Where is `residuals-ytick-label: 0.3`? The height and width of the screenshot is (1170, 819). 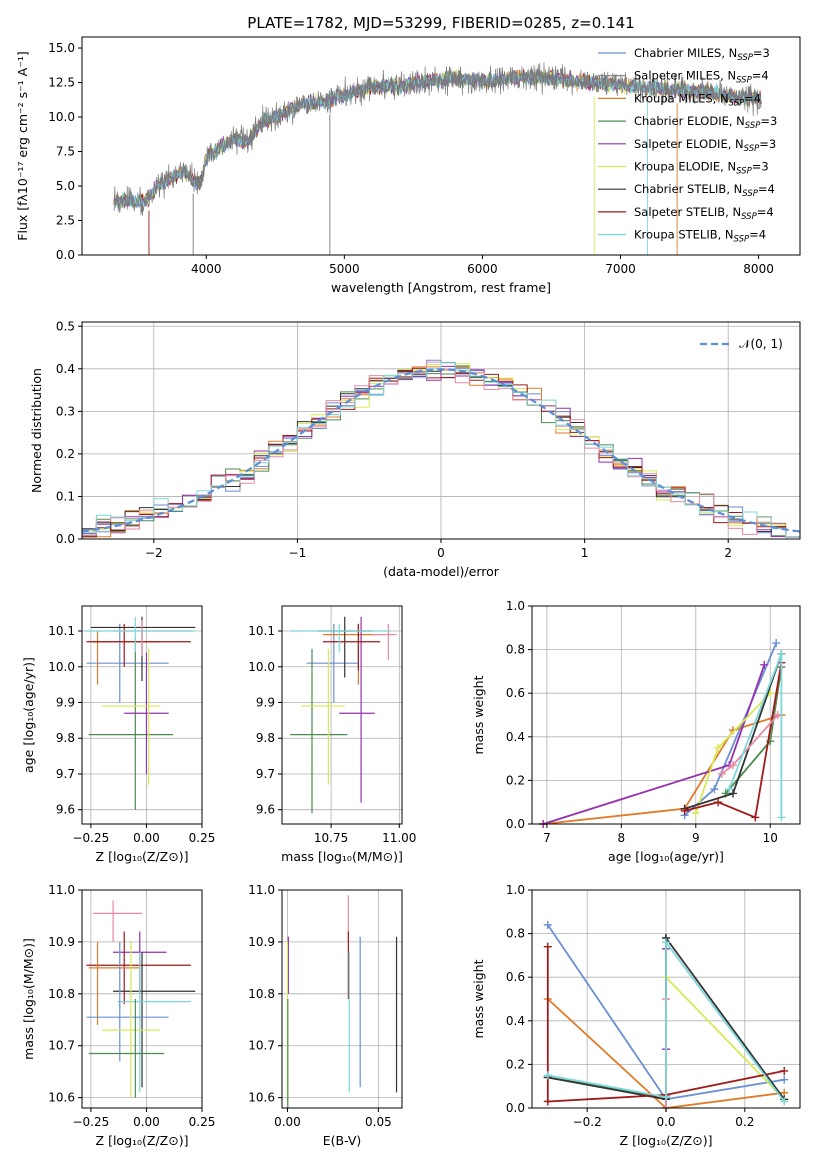
residuals-ytick-label: 0.3 is located at coordinates (65, 411).